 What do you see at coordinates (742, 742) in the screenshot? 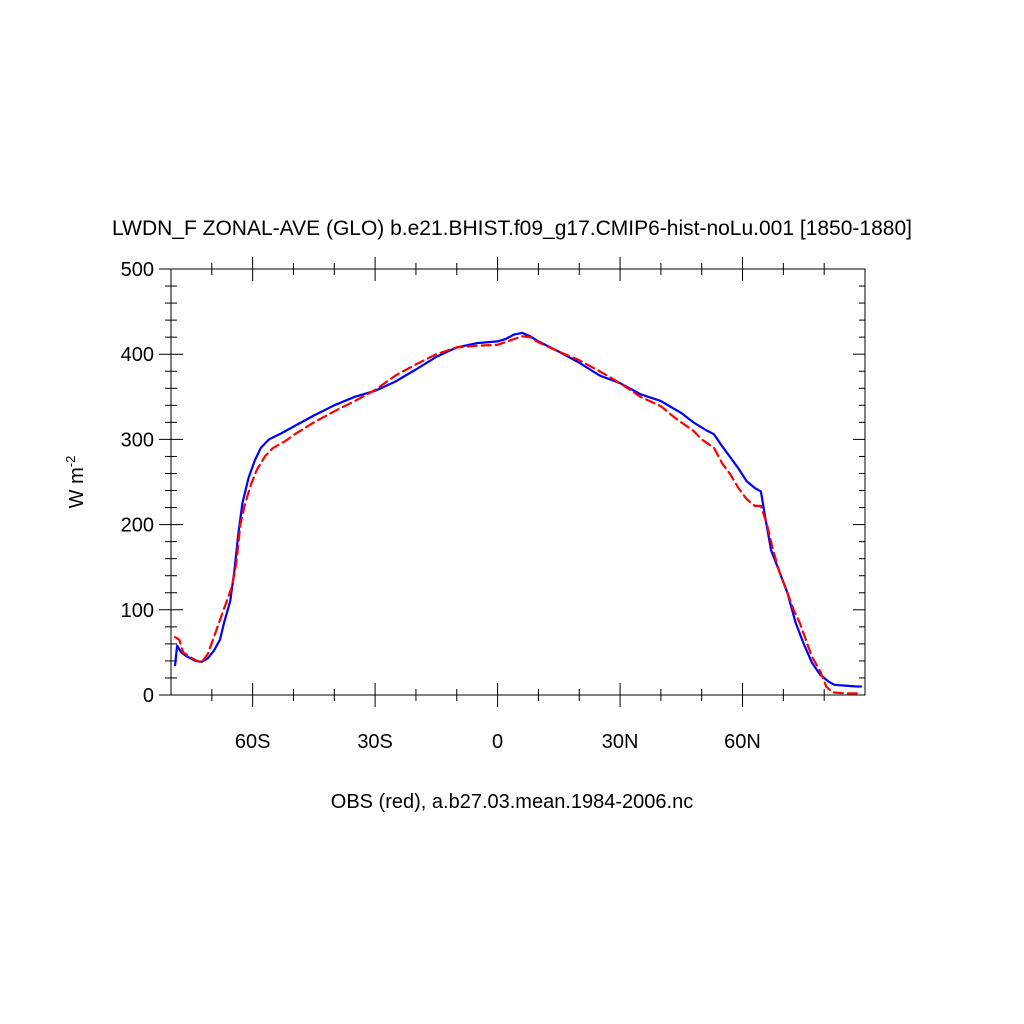
I see `x-tick-label: 60N` at bounding box center [742, 742].